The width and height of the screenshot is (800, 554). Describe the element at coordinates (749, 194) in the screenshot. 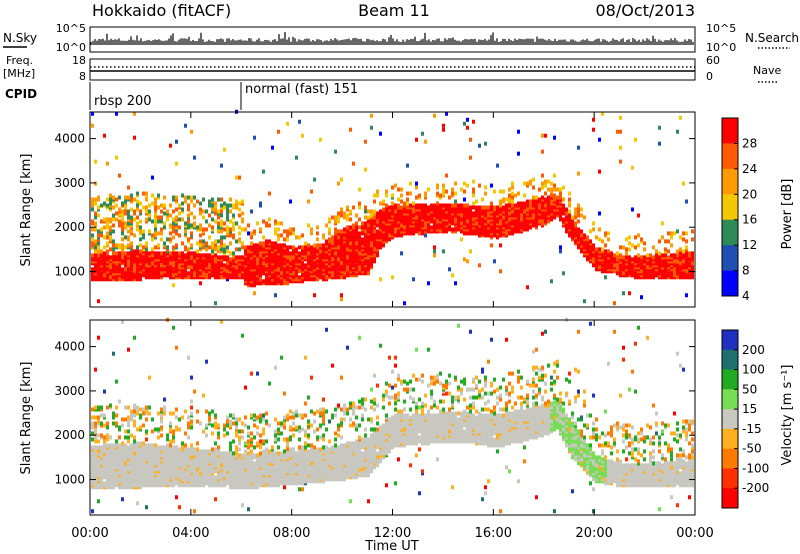

I see `colorbar-tick-label: 20` at that location.